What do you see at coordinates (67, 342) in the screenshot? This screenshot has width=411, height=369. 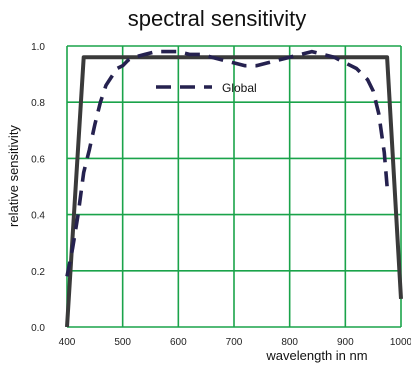 I see `x-tick-label: 400` at bounding box center [67, 342].